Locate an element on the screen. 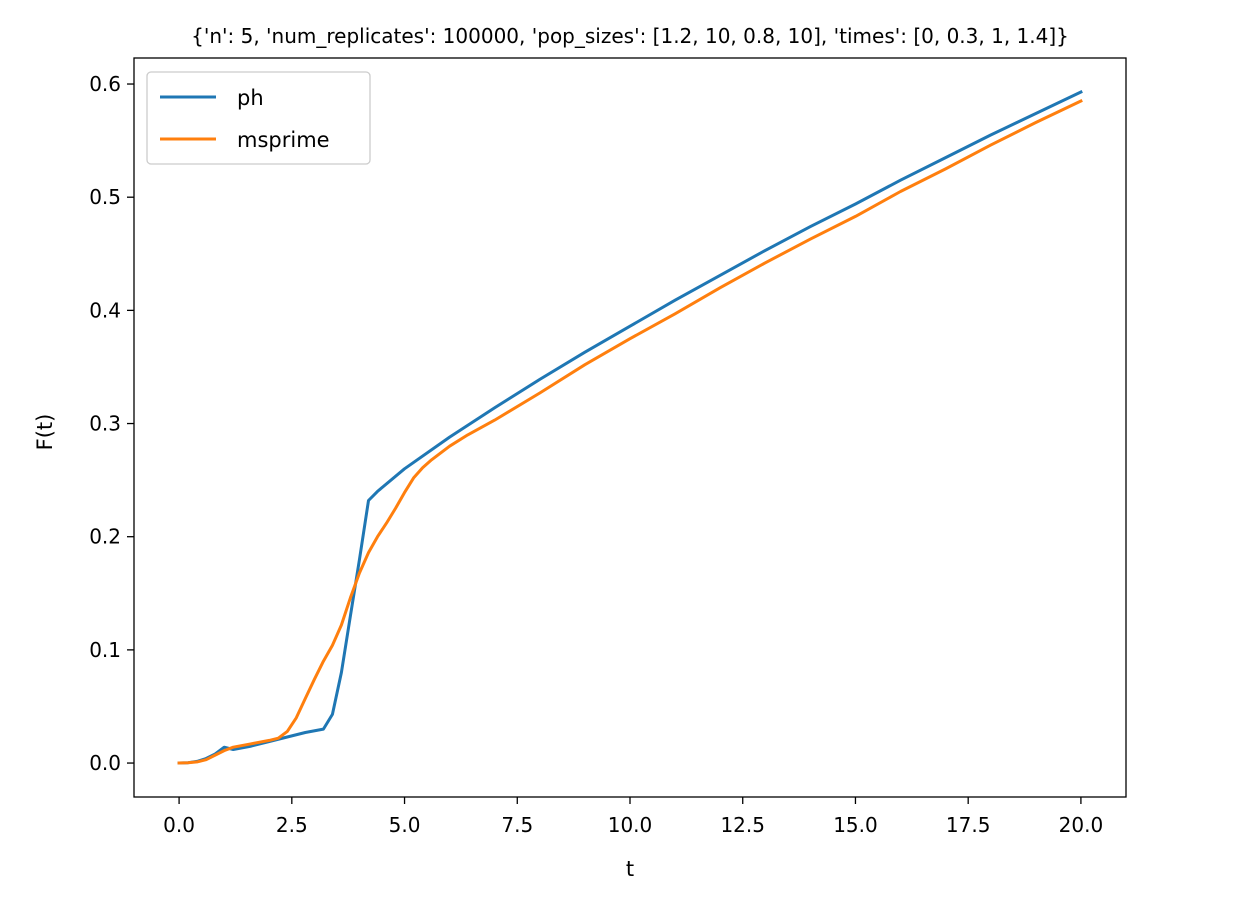  x-tick-label: 2.5 is located at coordinates (292, 825).